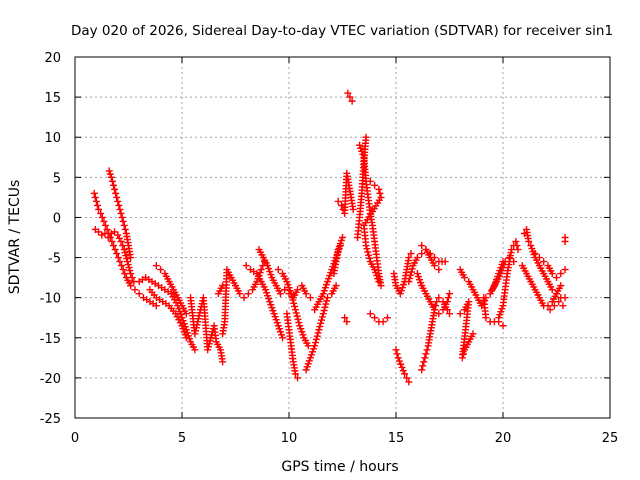 This screenshot has width=640, height=480. Describe the element at coordinates (50, 339) in the screenshot. I see `y-tick-label: -15` at that location.